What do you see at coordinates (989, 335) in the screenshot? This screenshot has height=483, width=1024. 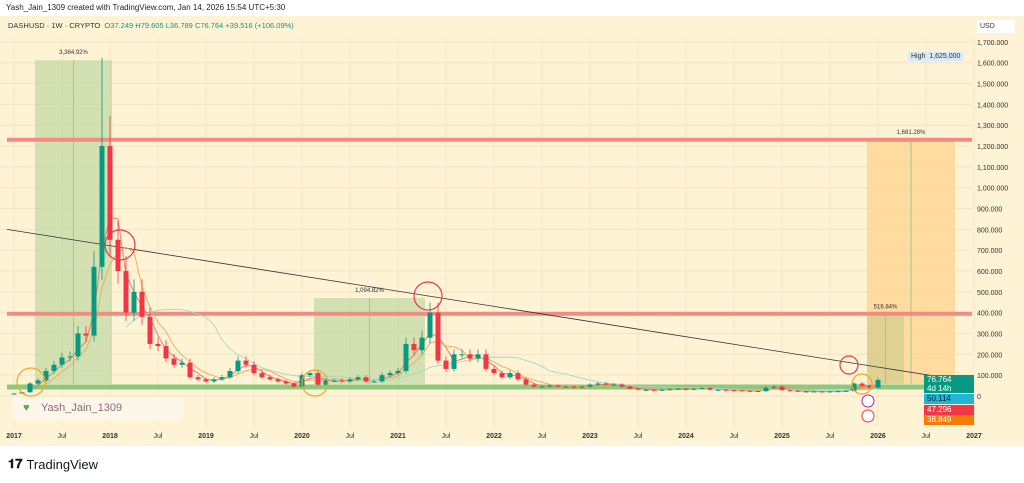 I see `price-tick: 300.000` at bounding box center [989, 335].